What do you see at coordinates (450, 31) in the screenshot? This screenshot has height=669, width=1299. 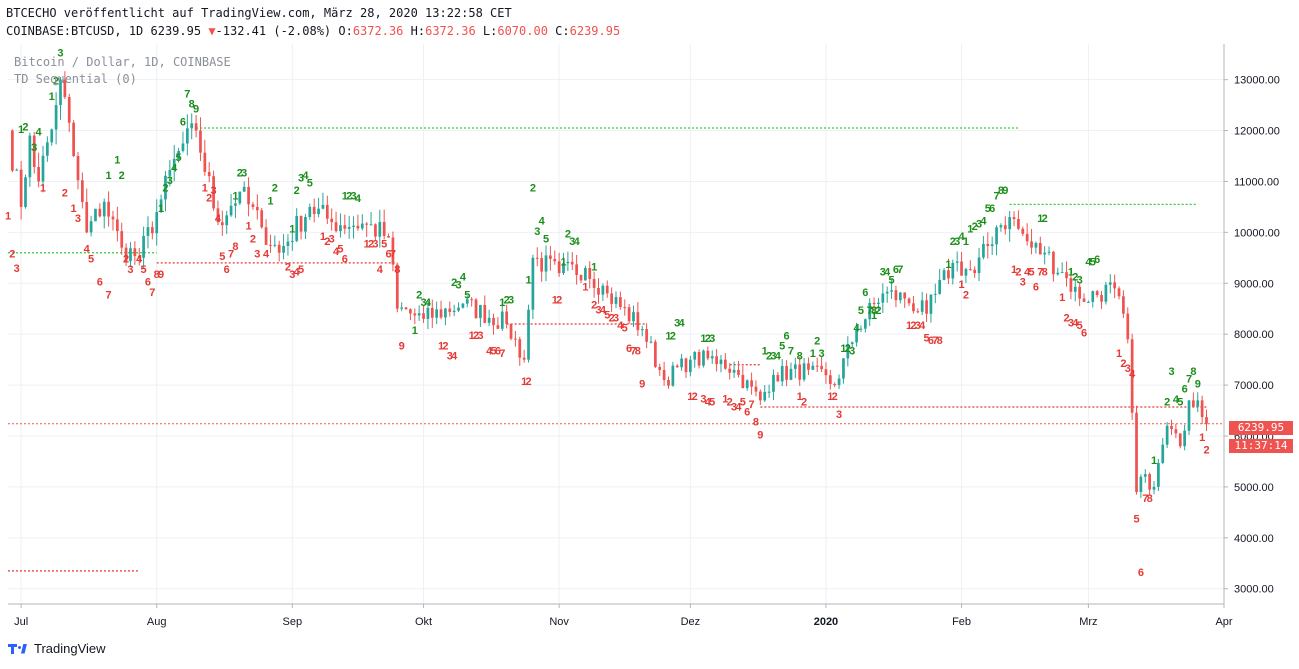 I see `high-value: 6372.36` at bounding box center [450, 31].